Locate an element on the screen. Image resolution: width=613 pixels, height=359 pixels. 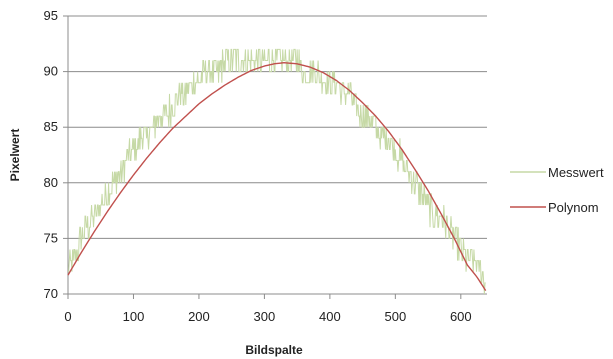
x-tick-label-0: 0 is located at coordinates (67, 316).